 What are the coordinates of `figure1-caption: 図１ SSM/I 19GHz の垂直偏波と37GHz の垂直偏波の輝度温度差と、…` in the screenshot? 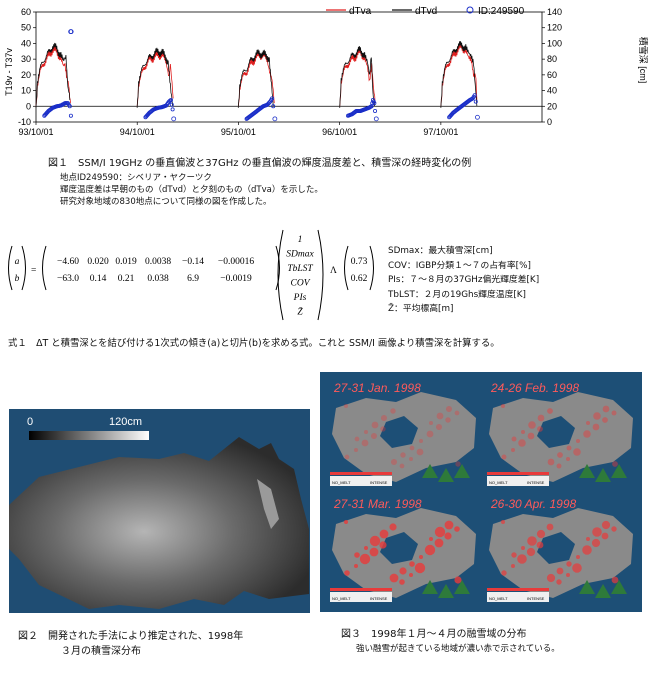 It's located at (260, 163).